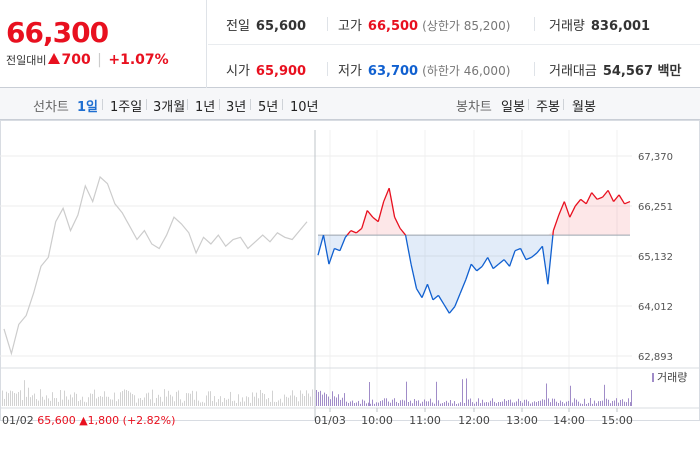 The height and width of the screenshot is (450, 700). What do you see at coordinates (466, 71) in the screenshot?
I see `stat-sub: (하한가 46,000)` at bounding box center [466, 71].